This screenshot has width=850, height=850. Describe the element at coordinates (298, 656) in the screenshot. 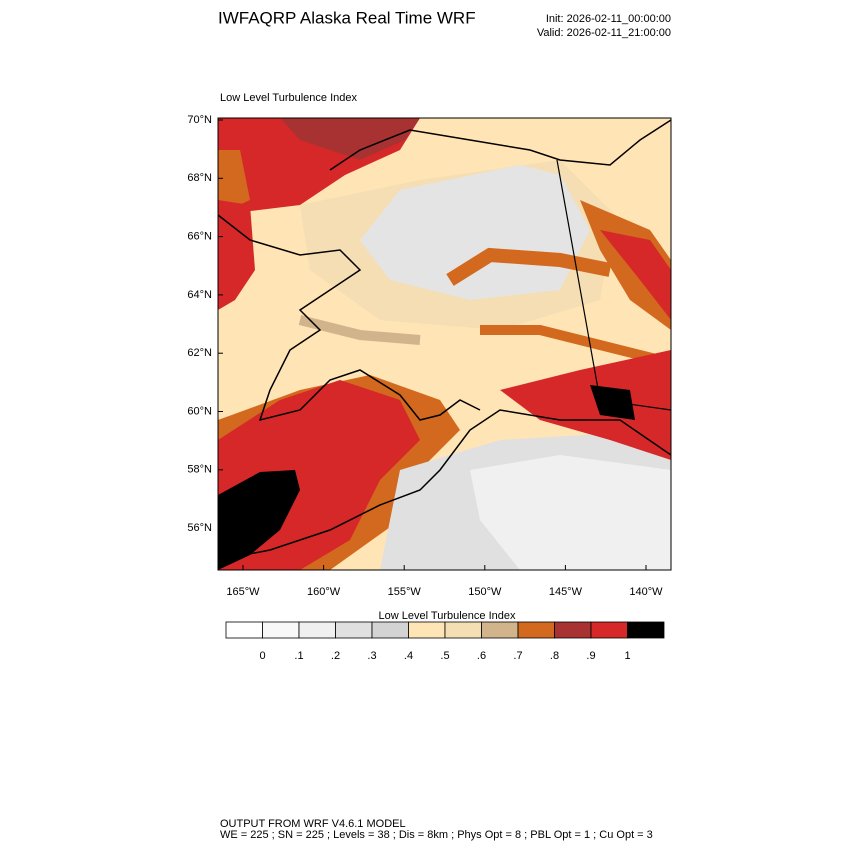

I see `colorbar-label: .1` at that location.